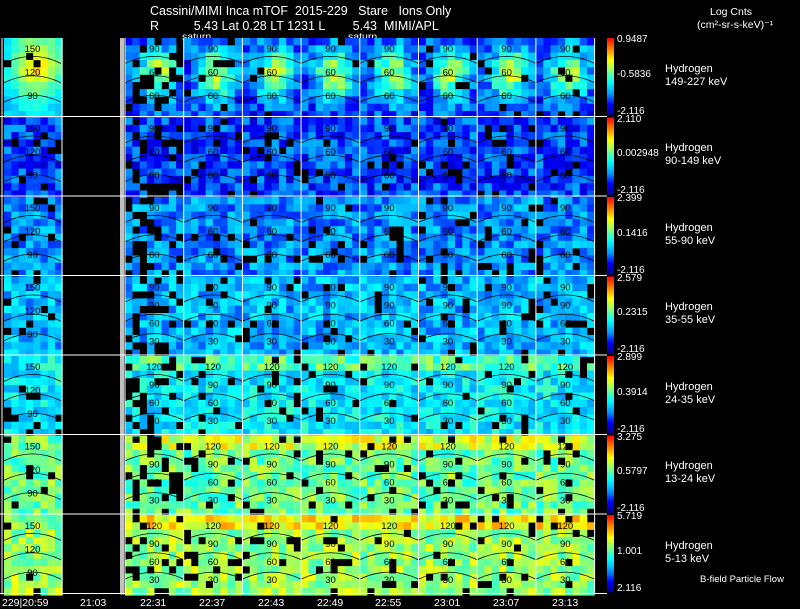 This screenshot has height=609, width=800. What do you see at coordinates (630, 551) in the screenshot?
I see `colorbar-mid: 1.001` at bounding box center [630, 551].